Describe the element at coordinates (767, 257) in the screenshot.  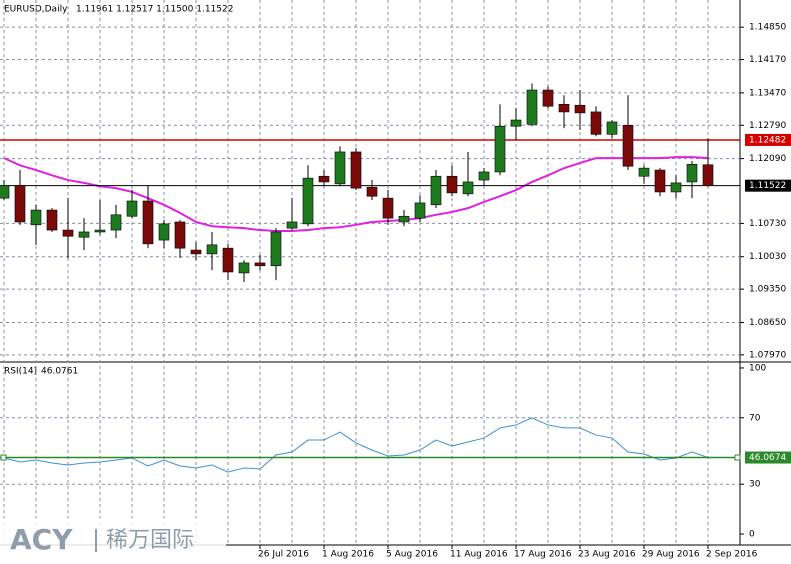
I see `y-tick-label: 1.10030` at that location.